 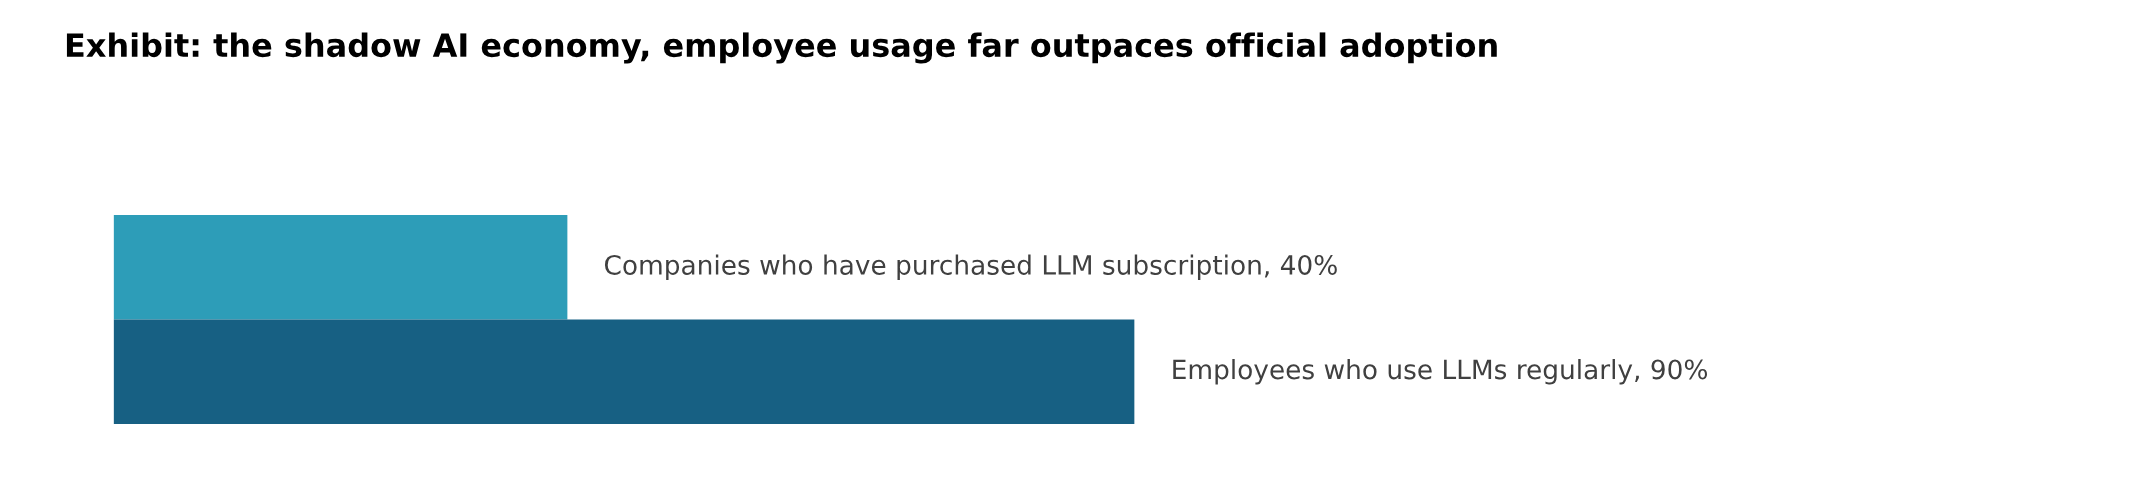 I want to click on data-label: Employees who use LLMs regularly, 90%, so click(x=1440, y=371).